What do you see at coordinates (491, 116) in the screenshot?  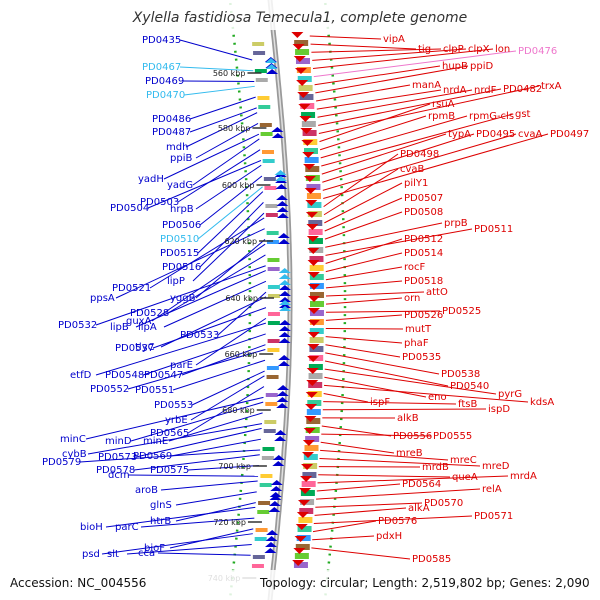 I see `gene-label-rpmG-cls: rpmG-cls` at bounding box center [491, 116].